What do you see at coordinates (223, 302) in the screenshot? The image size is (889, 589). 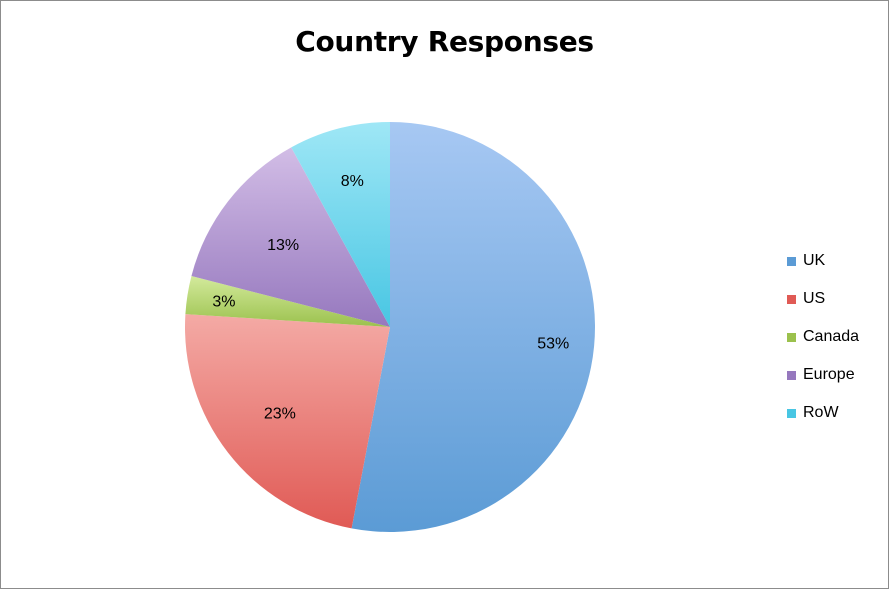 I see `data-label-canada: 3%` at bounding box center [223, 302].